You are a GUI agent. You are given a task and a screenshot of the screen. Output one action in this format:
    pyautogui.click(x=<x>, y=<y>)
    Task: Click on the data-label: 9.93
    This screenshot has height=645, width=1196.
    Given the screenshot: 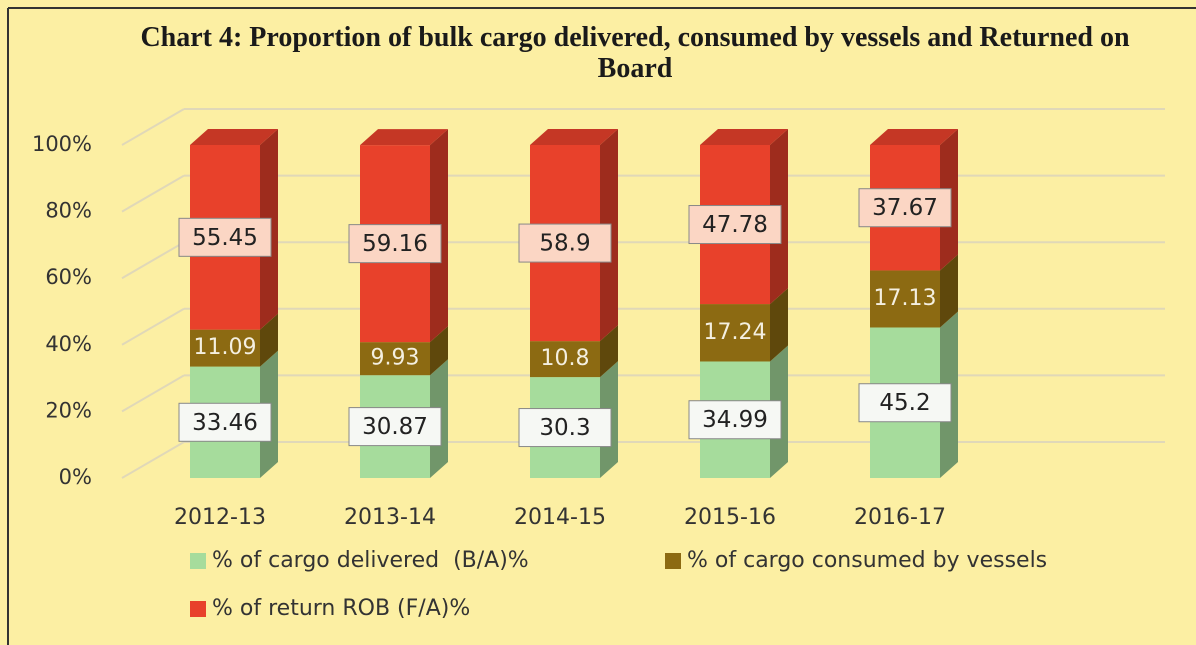 What is the action you would take?
    pyautogui.click(x=395, y=358)
    